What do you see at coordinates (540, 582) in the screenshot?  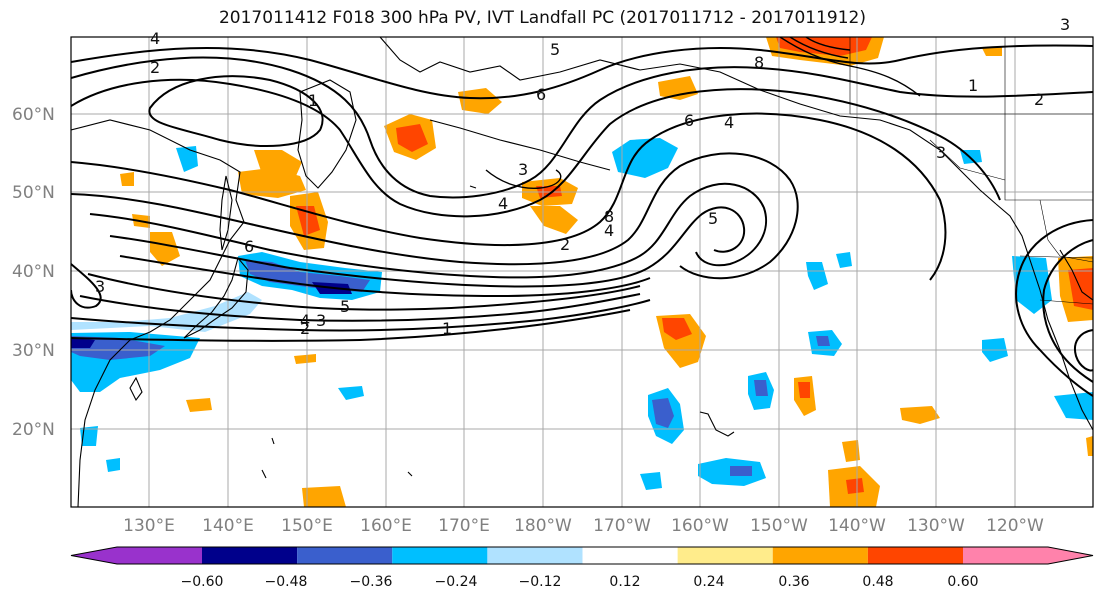 I see `colorbar-tick: −0.12` at bounding box center [540, 582].